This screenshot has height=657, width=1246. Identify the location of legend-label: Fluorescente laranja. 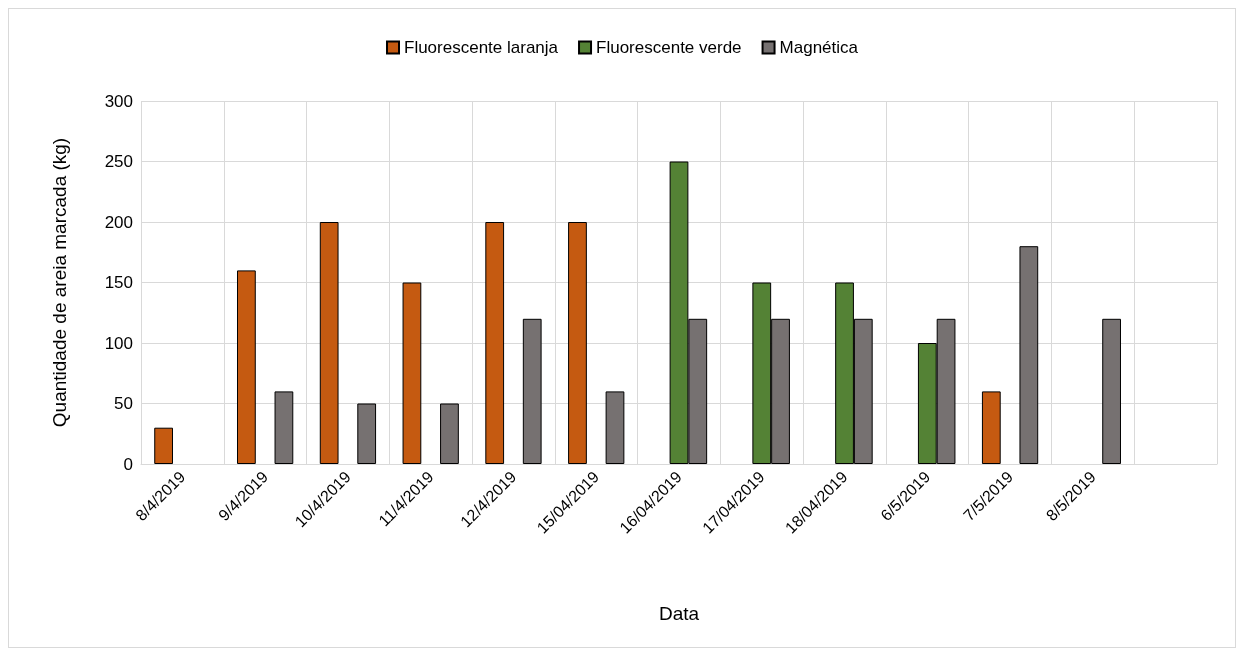
(481, 47).